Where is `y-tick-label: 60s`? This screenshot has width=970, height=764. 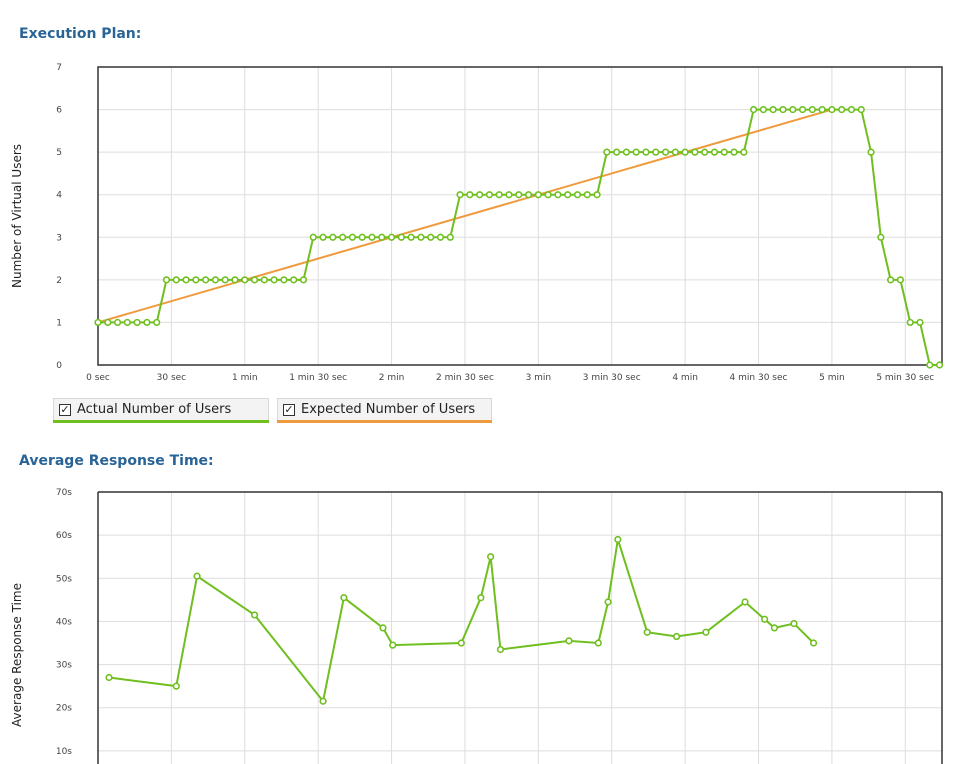
y-tick-label: 60s is located at coordinates (64, 536).